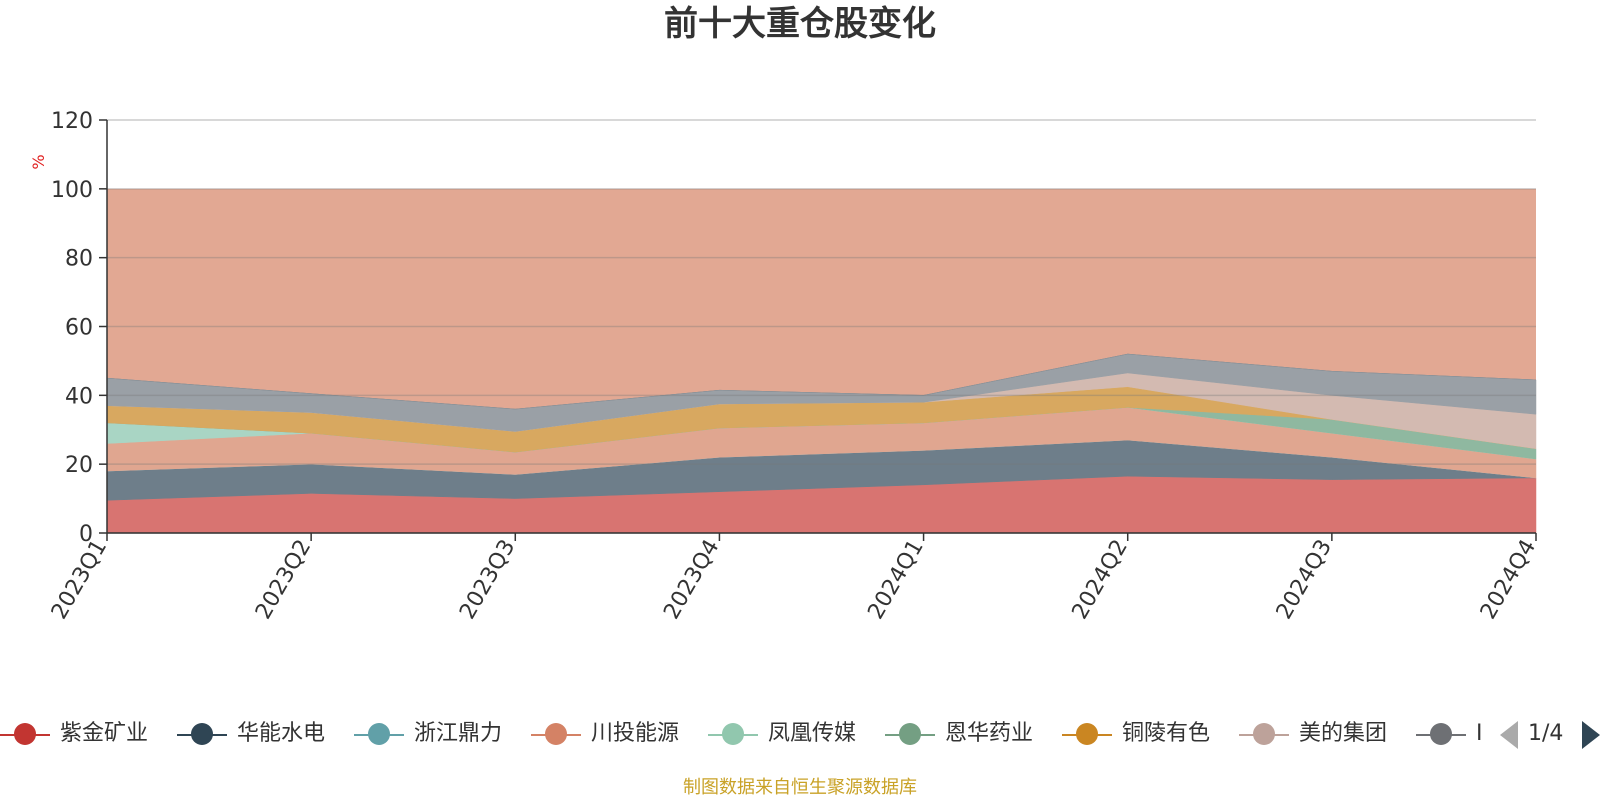 The height and width of the screenshot is (800, 1600). Describe the element at coordinates (79, 396) in the screenshot. I see `y-tick-label: 40` at that location.